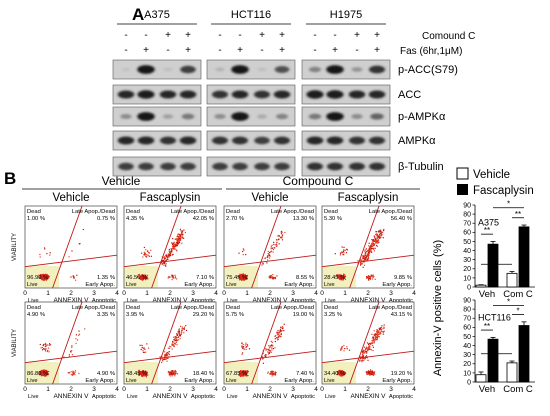  Describe the element at coordinates (397, 285) in the screenshot. I see `quad-label-early: Early Apop.` at that location.